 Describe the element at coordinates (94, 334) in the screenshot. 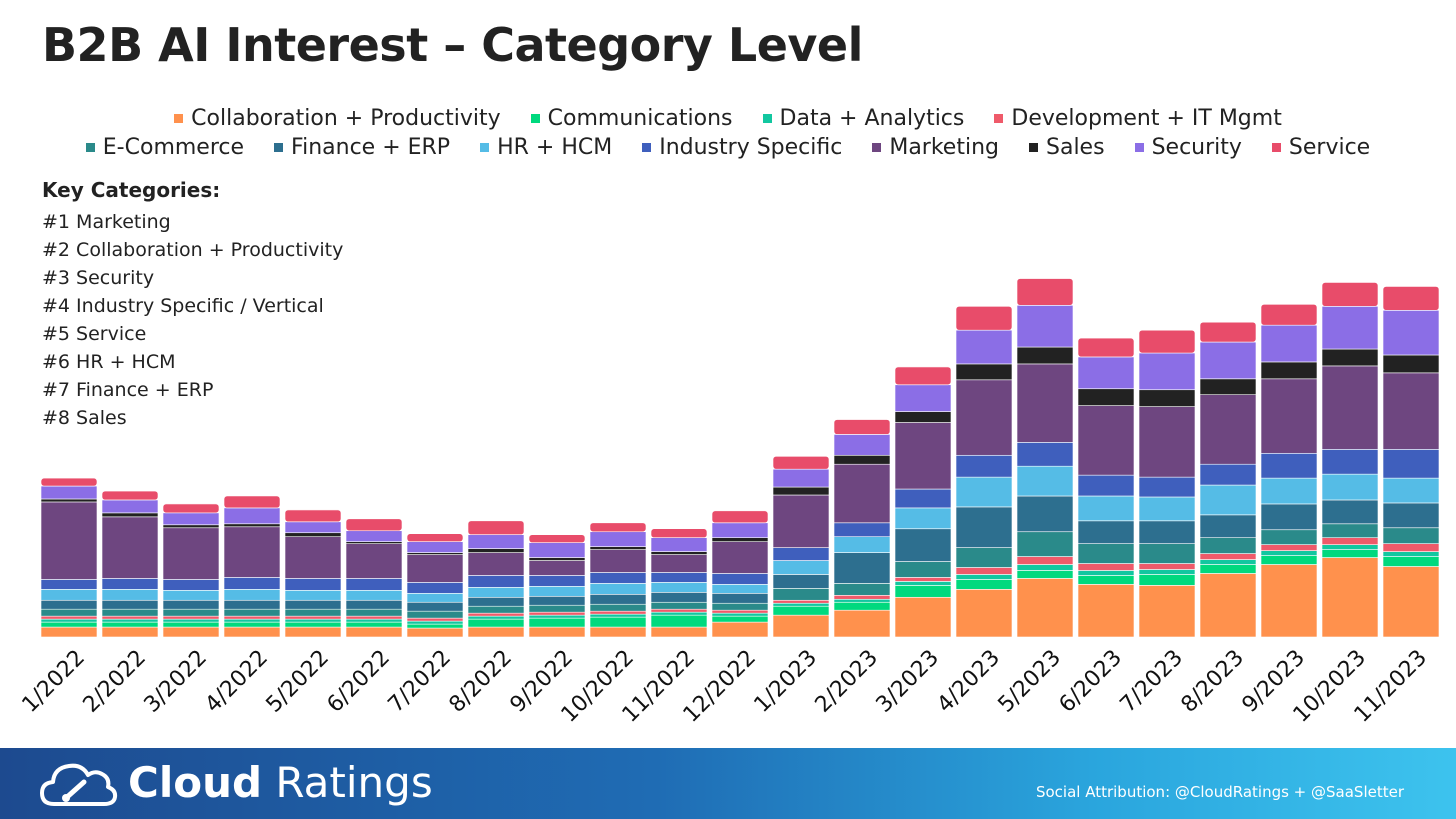

I see `key-category-item: #5 Service` at that location.